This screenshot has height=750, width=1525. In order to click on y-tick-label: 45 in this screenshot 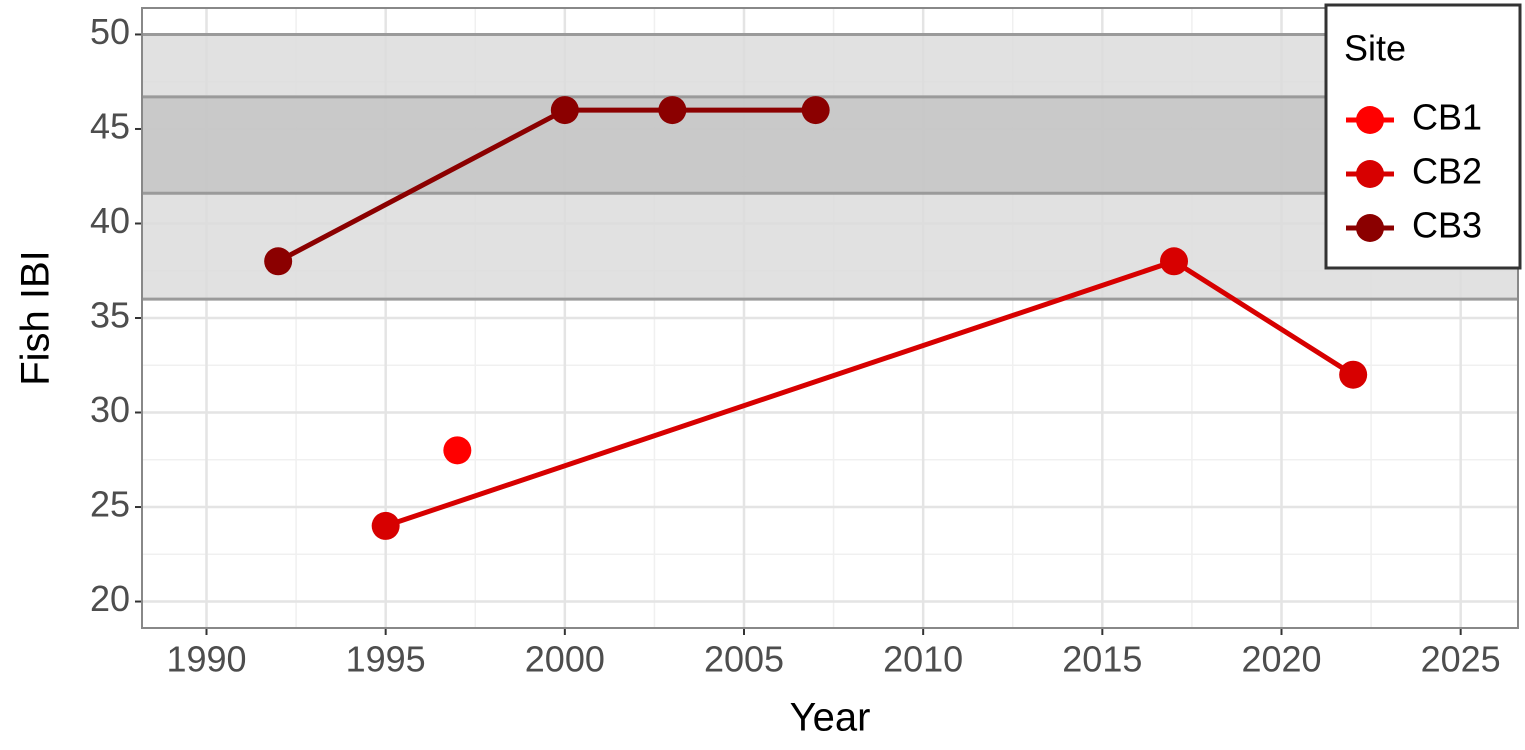, I will do `click(110, 125)`.